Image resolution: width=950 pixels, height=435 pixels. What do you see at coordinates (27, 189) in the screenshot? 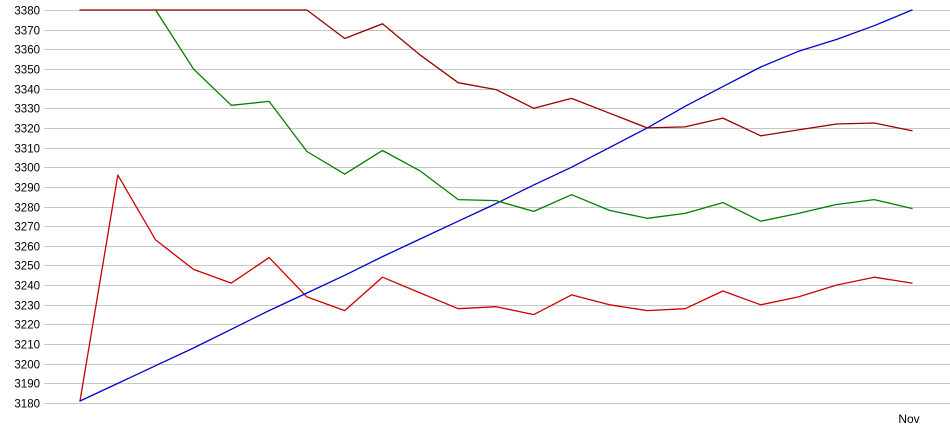
I see `y-axis-tick-label: 3290` at bounding box center [27, 189].